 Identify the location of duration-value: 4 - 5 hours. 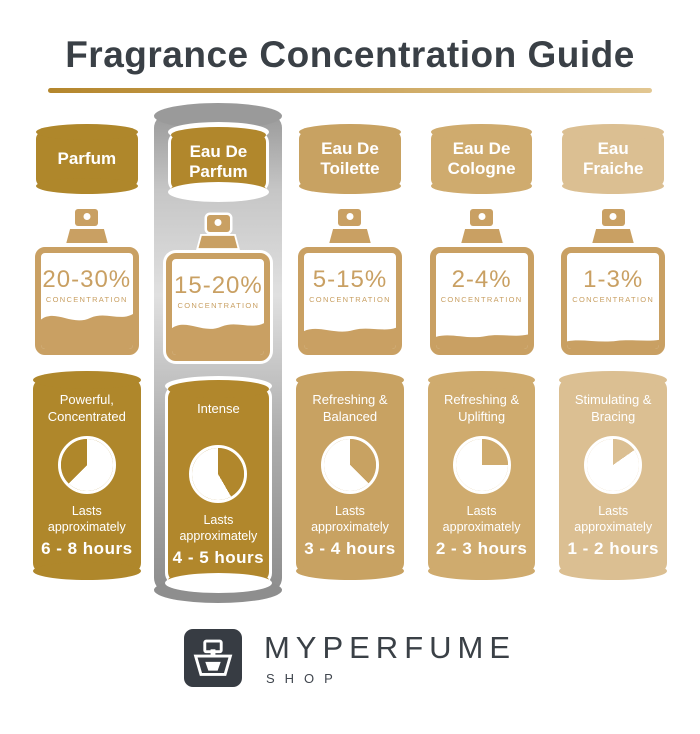
(218, 557).